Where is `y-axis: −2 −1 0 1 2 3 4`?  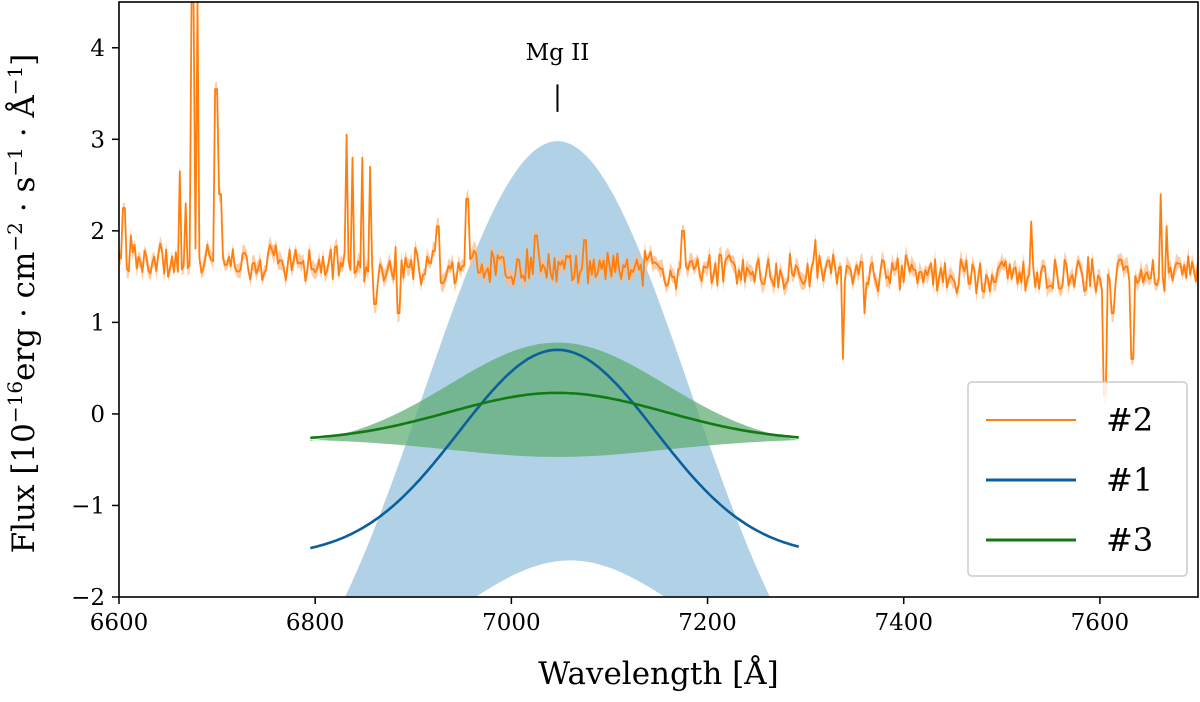
y-axis: −2 −1 0 1 2 3 4 is located at coordinates (95, 323).